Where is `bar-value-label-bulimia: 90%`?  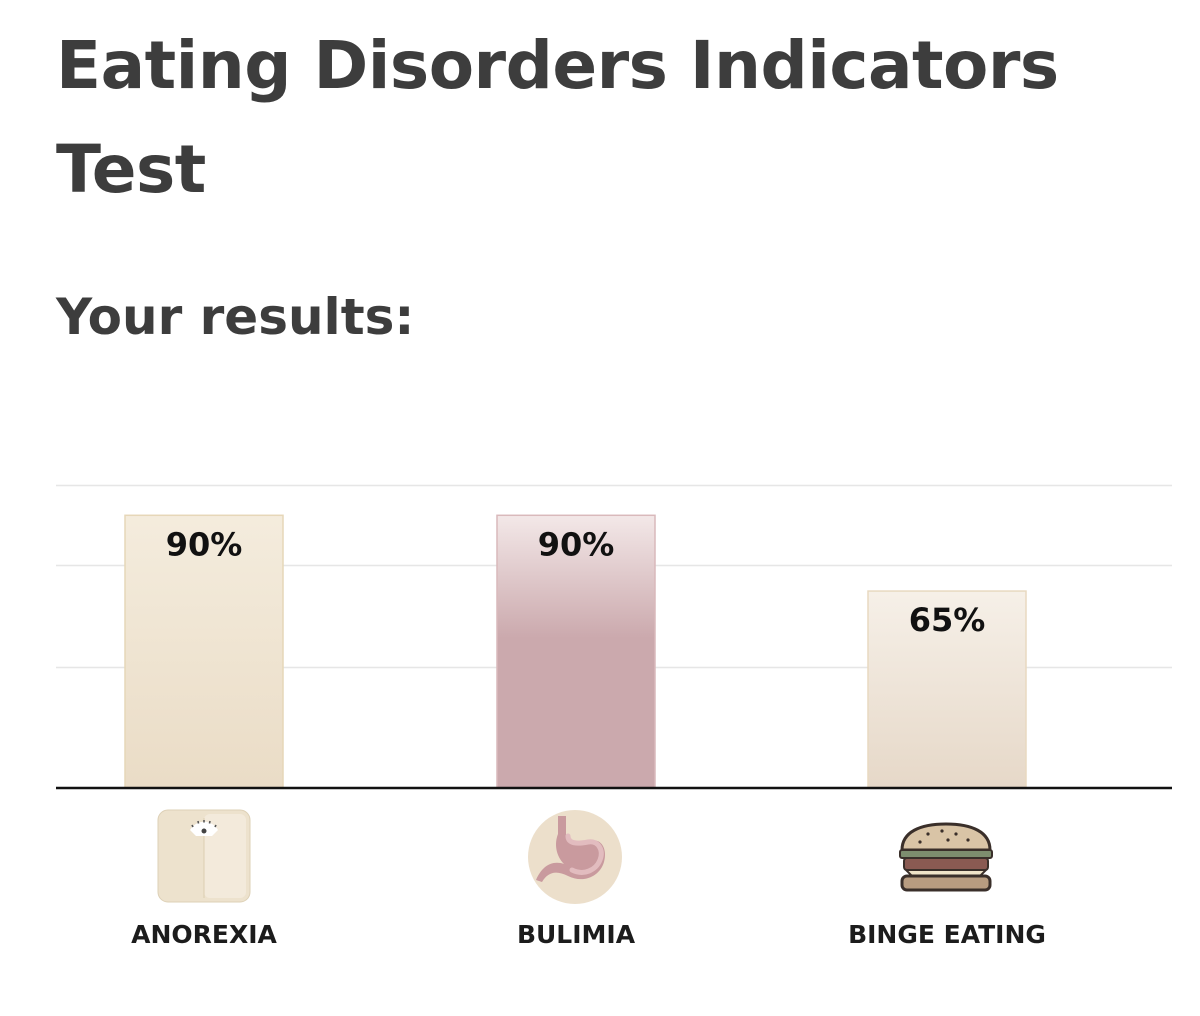
bar-value-label-bulimia: 90% is located at coordinates (576, 544).